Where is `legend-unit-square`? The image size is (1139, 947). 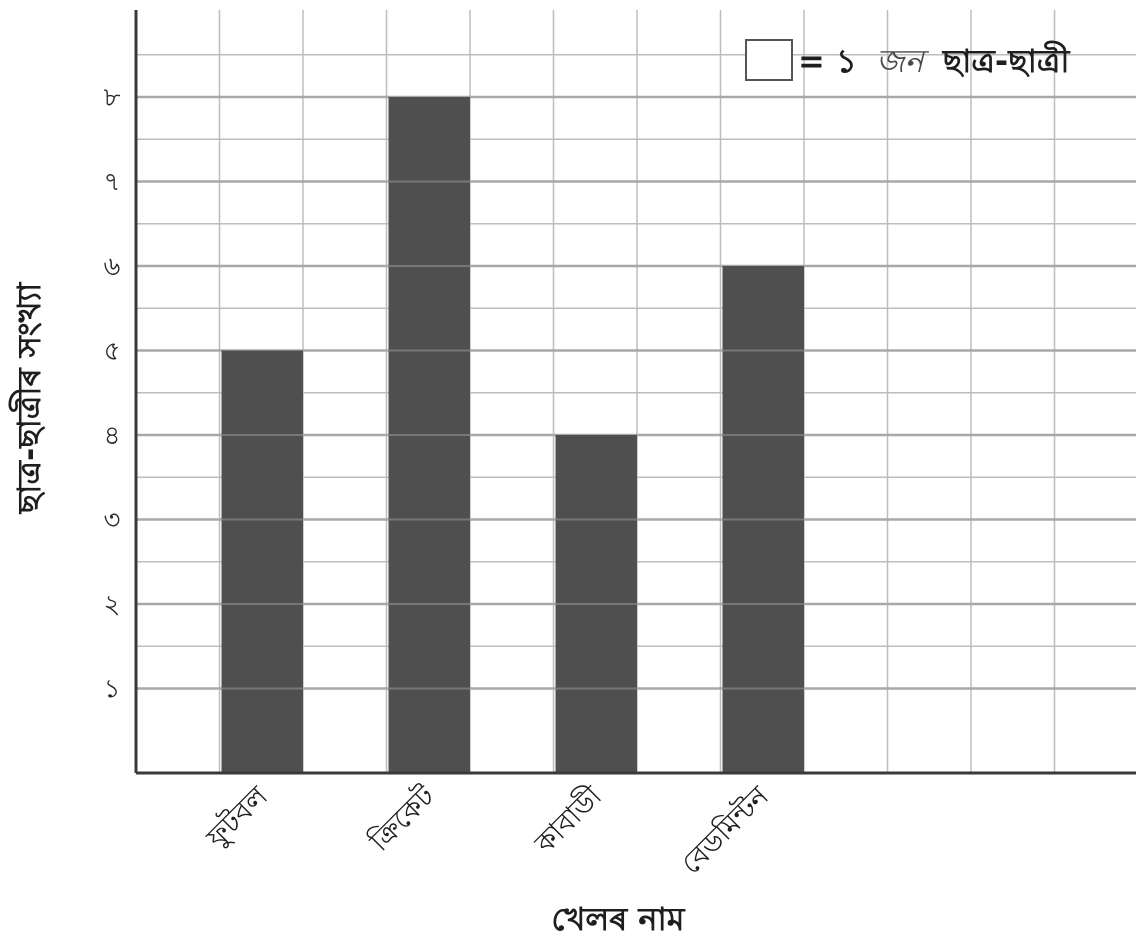 legend-unit-square is located at coordinates (769, 60).